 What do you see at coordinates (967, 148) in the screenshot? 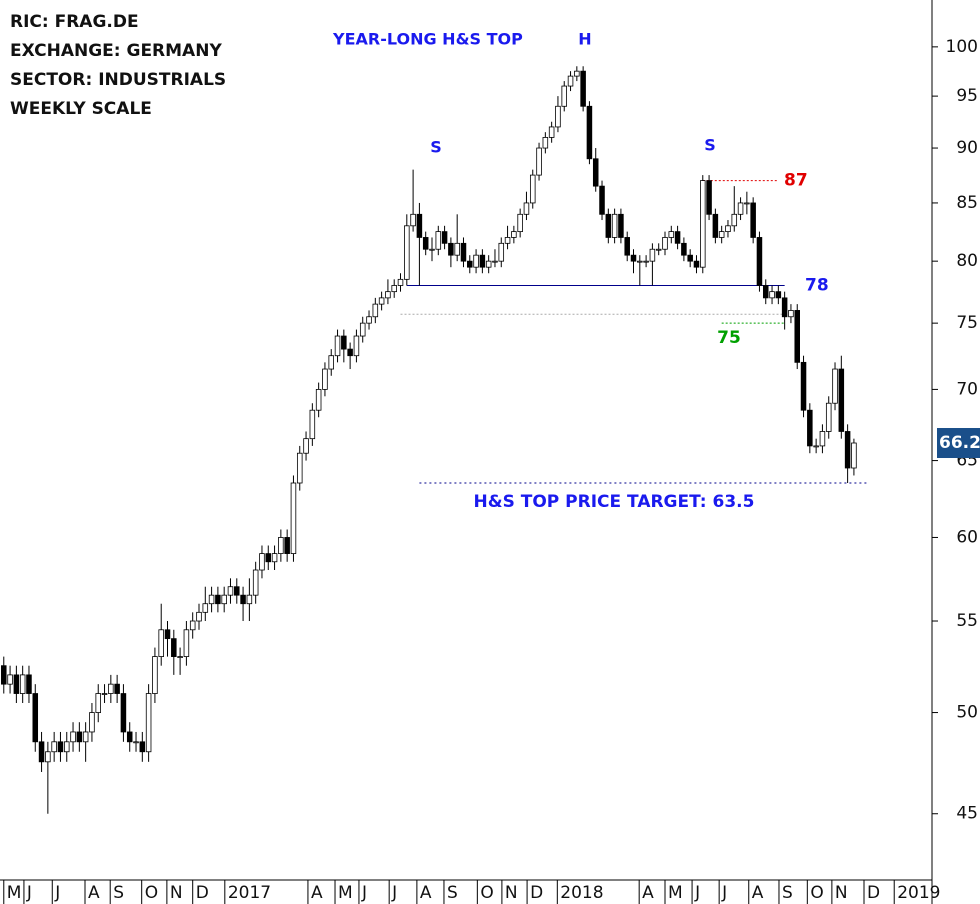
I see `y-tick-label: 90` at bounding box center [967, 148].